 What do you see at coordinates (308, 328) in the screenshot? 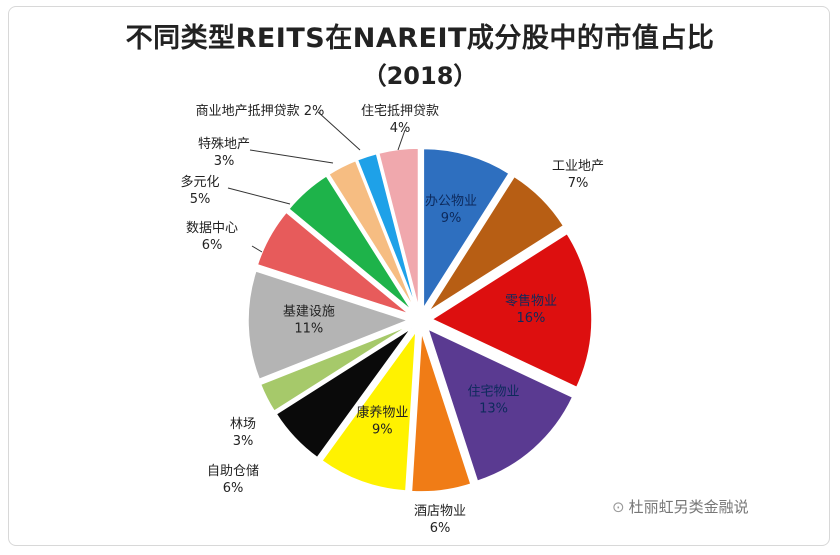
I see `slice-value-label: 11%` at bounding box center [308, 328].